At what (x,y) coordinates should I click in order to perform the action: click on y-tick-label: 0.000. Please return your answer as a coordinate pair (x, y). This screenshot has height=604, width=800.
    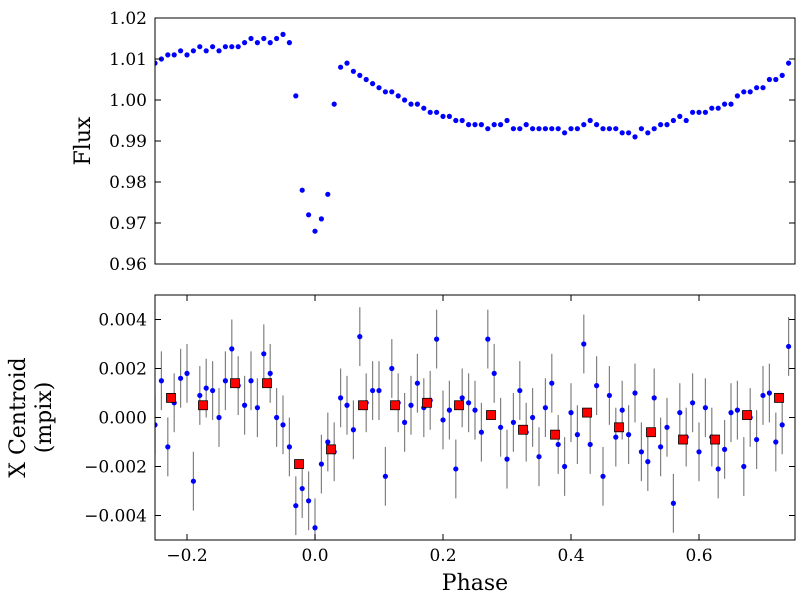
    Looking at the image, I should click on (122, 419).